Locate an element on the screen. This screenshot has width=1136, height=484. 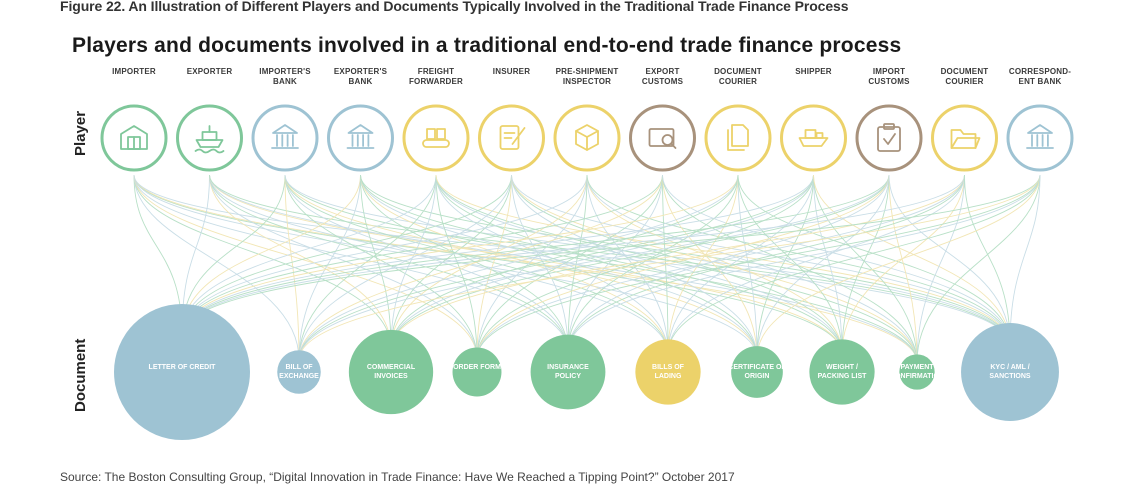
contract-pen-icon is located at coordinates (512, 137).